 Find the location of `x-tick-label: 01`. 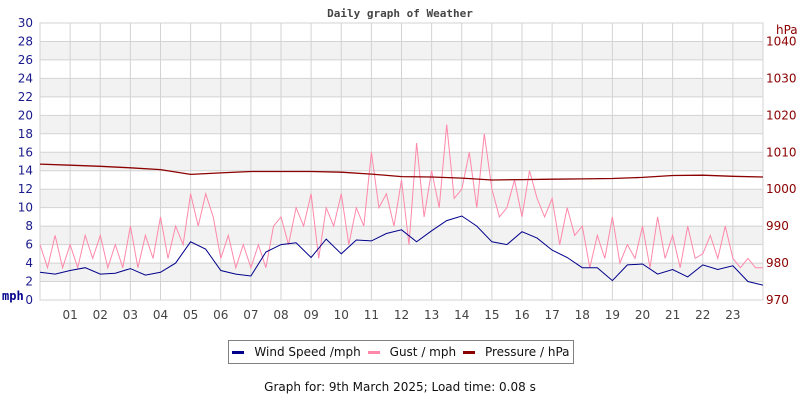

x-tick-label: 01 is located at coordinates (69, 315).